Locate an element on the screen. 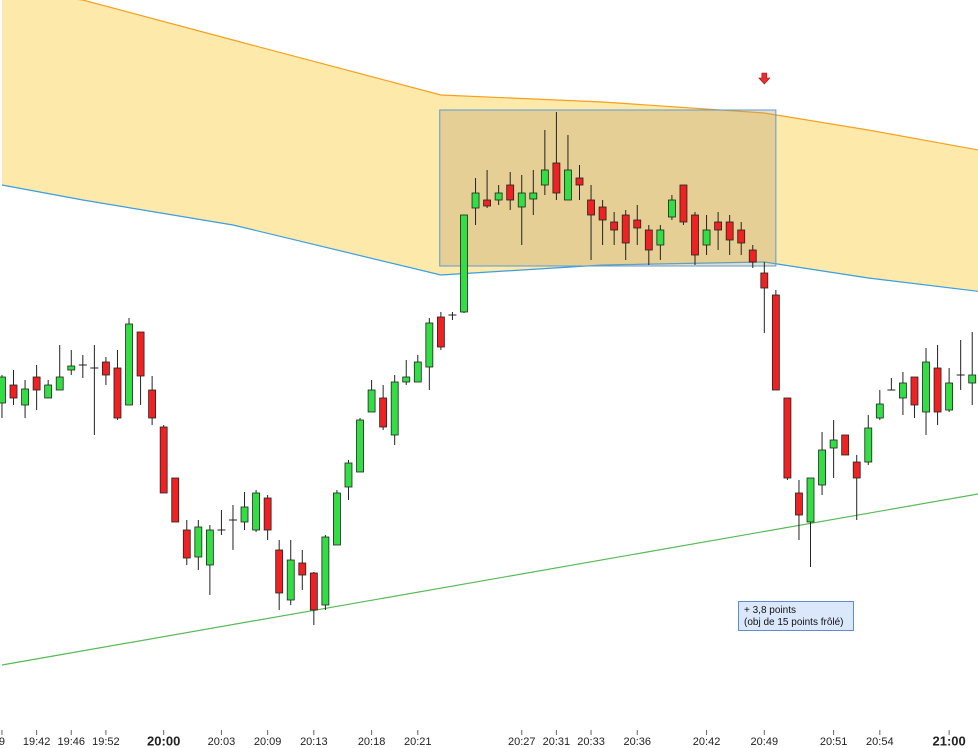 This screenshot has height=748, width=978. x-tick-label: 20:42 is located at coordinates (707, 742).